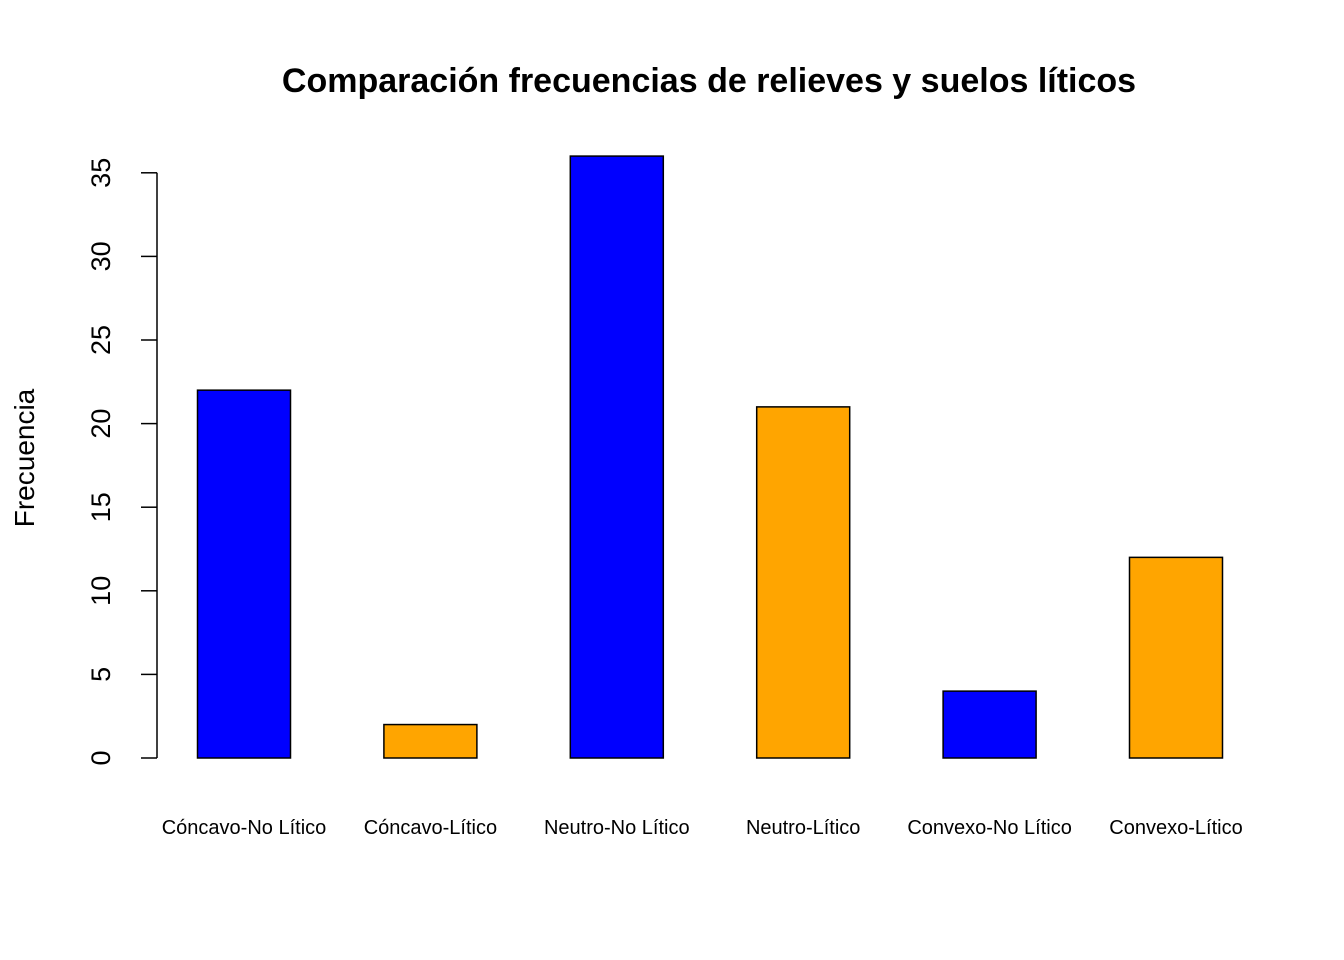  What do you see at coordinates (244, 828) in the screenshot?
I see `x-category-label: Cóncavo-No Lítico` at bounding box center [244, 828].